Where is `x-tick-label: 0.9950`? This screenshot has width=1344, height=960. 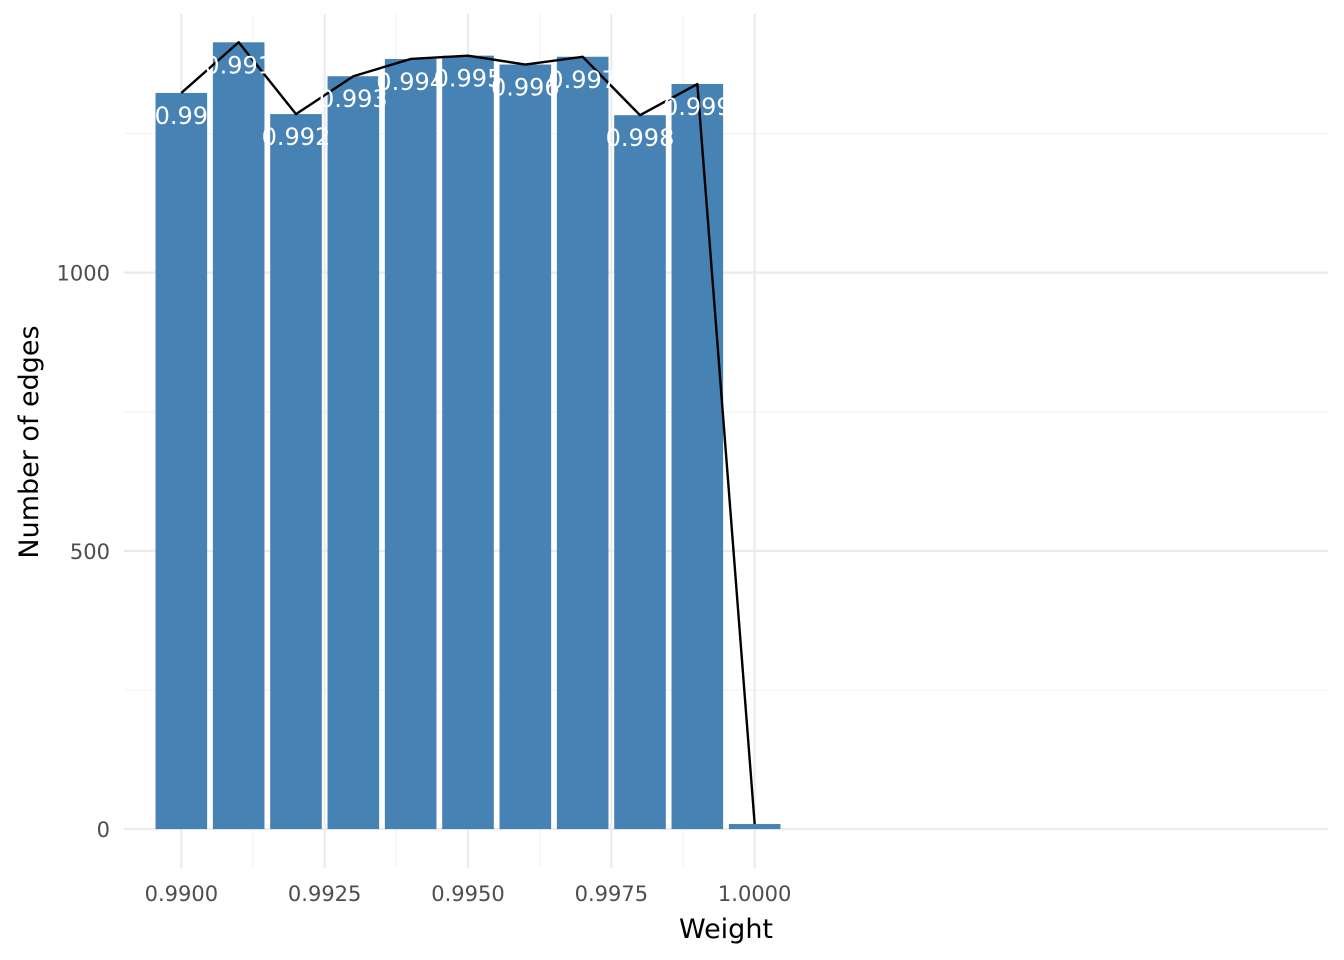 x-tick-label: 0.9950 is located at coordinates (467, 894).